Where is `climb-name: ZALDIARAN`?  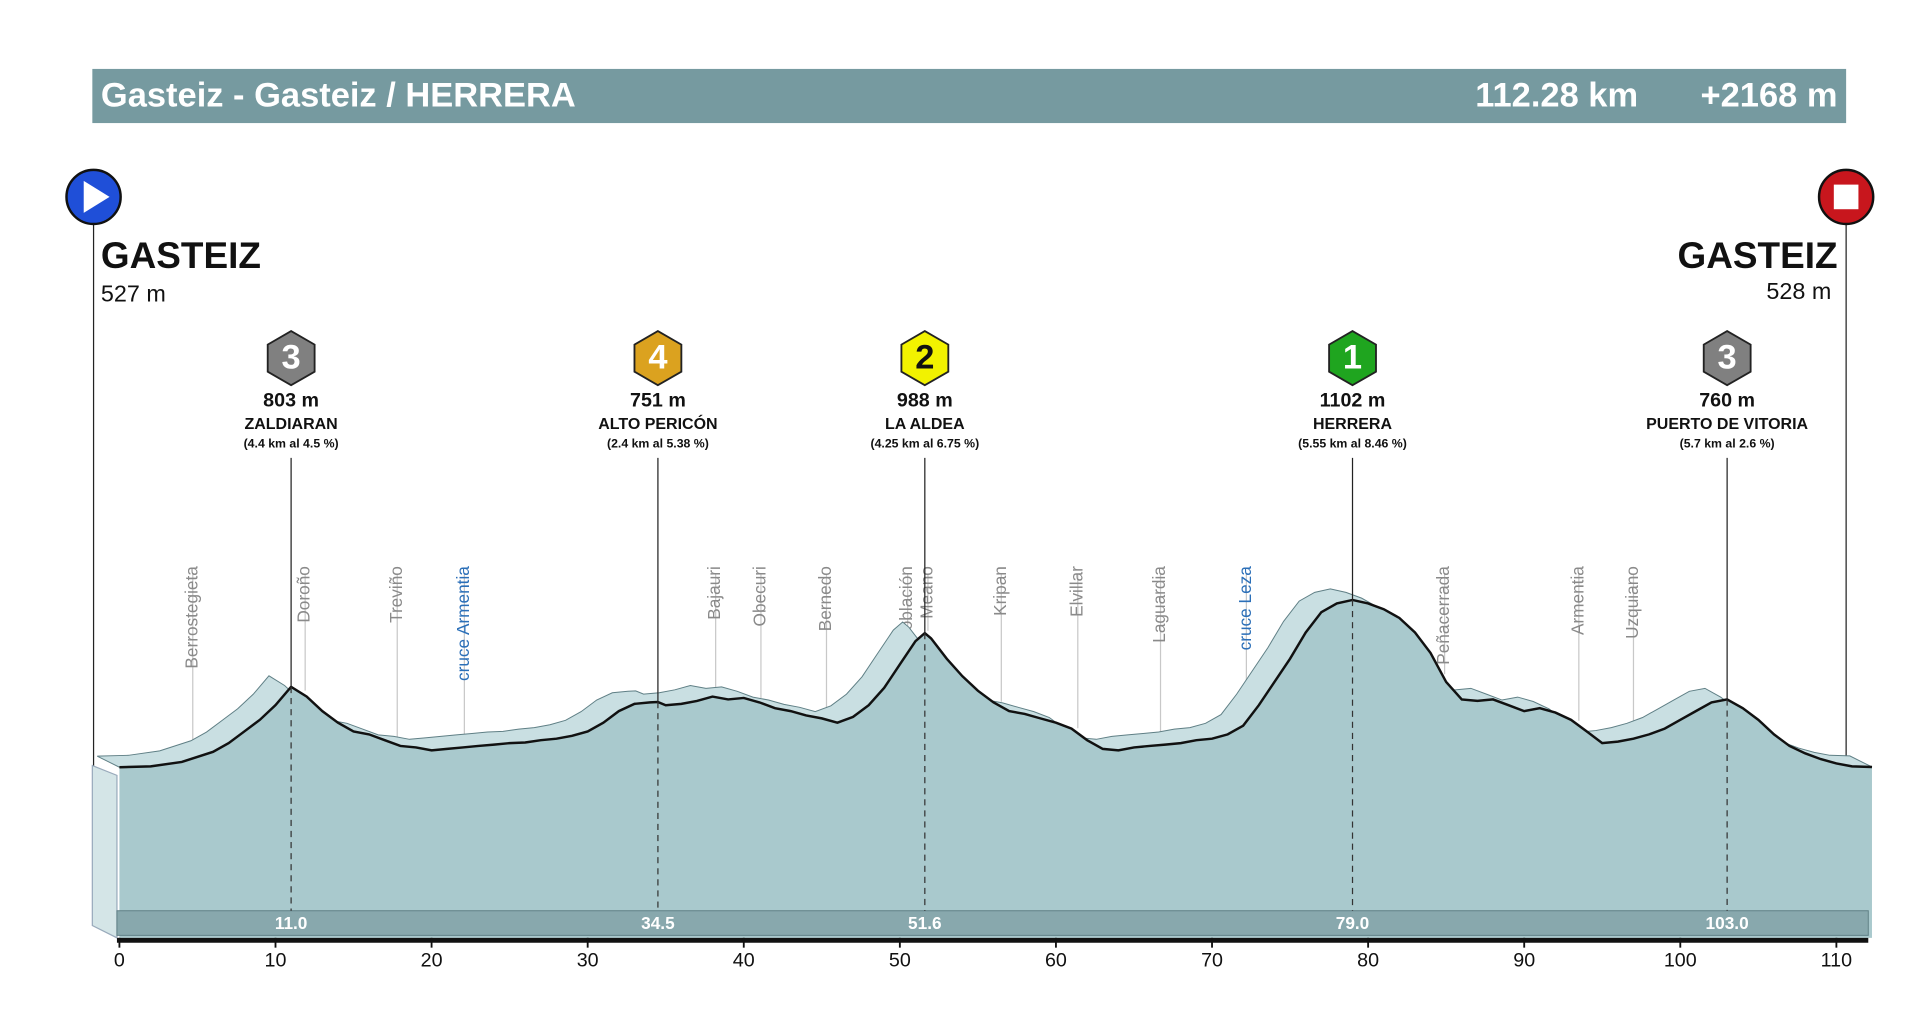
climb-name: ZALDIARAN is located at coordinates (290, 424).